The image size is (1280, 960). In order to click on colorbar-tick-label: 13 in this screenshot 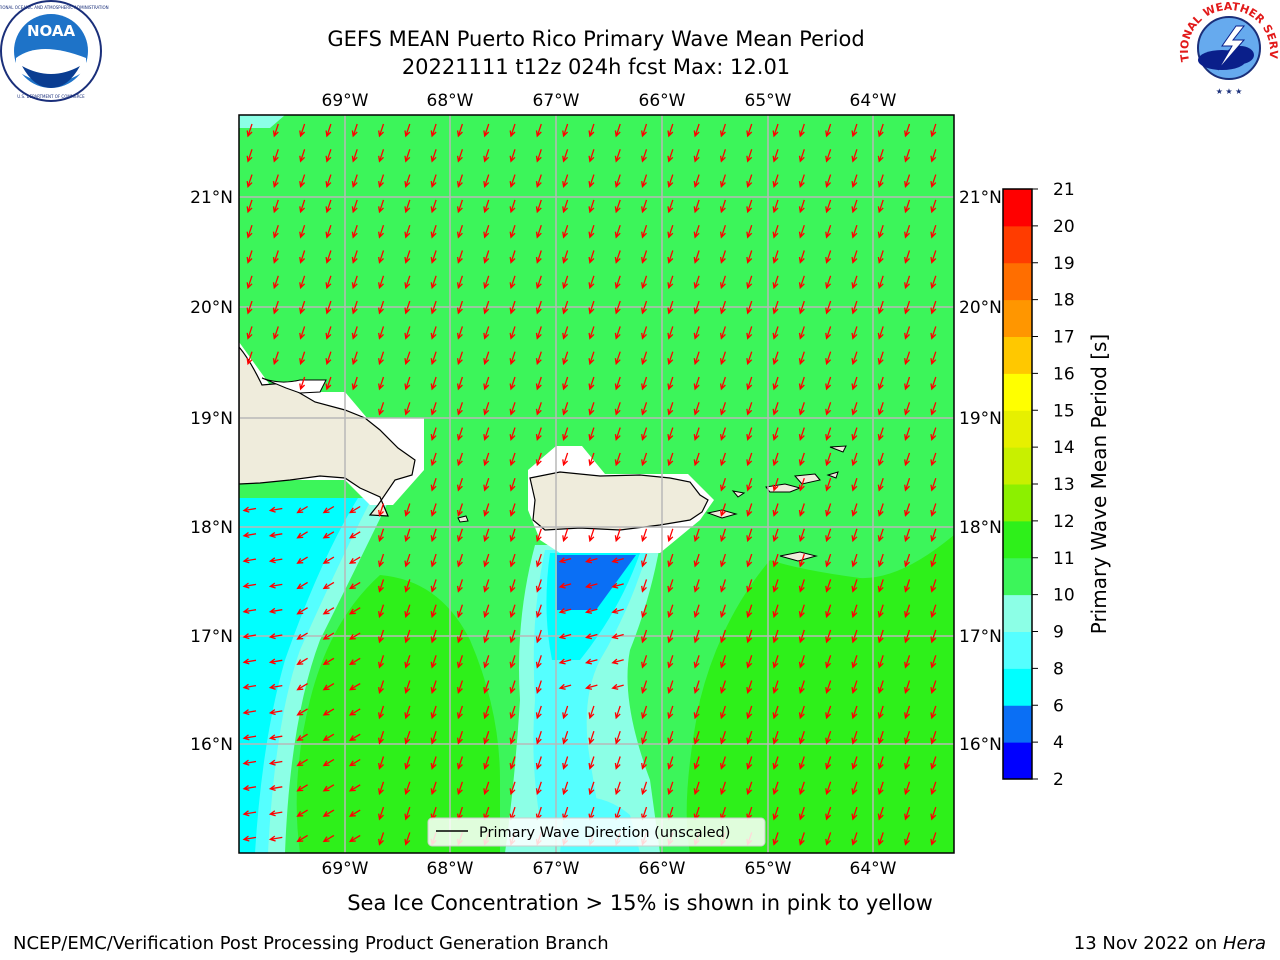, I will do `click(1064, 485)`.